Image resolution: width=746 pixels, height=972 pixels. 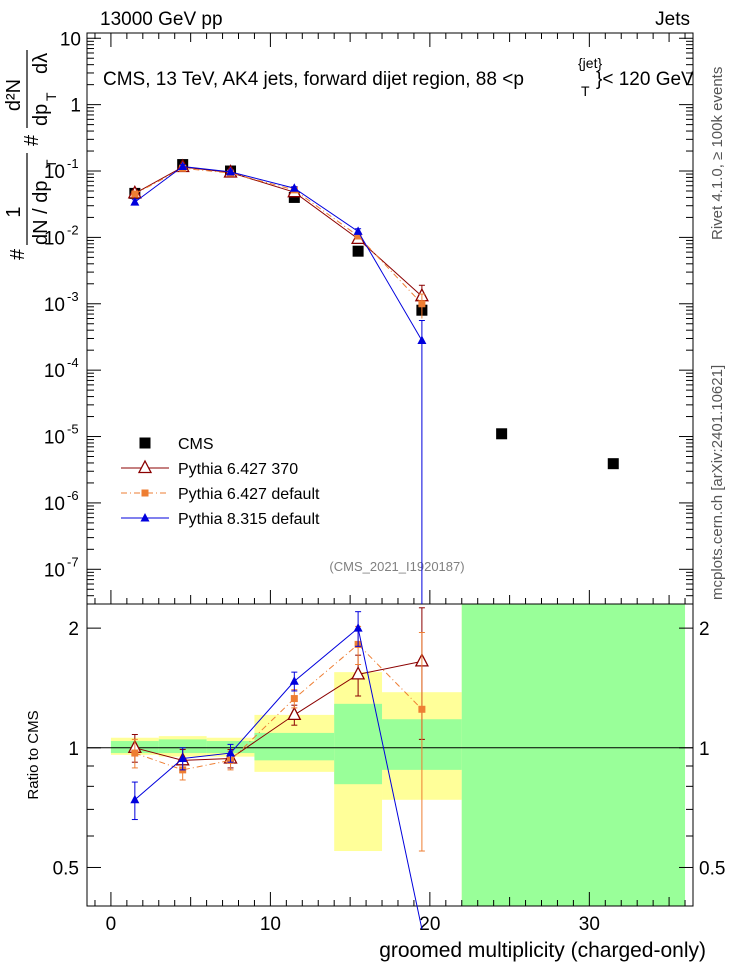 I want to click on ratio-series-layer, so click(x=278, y=768).